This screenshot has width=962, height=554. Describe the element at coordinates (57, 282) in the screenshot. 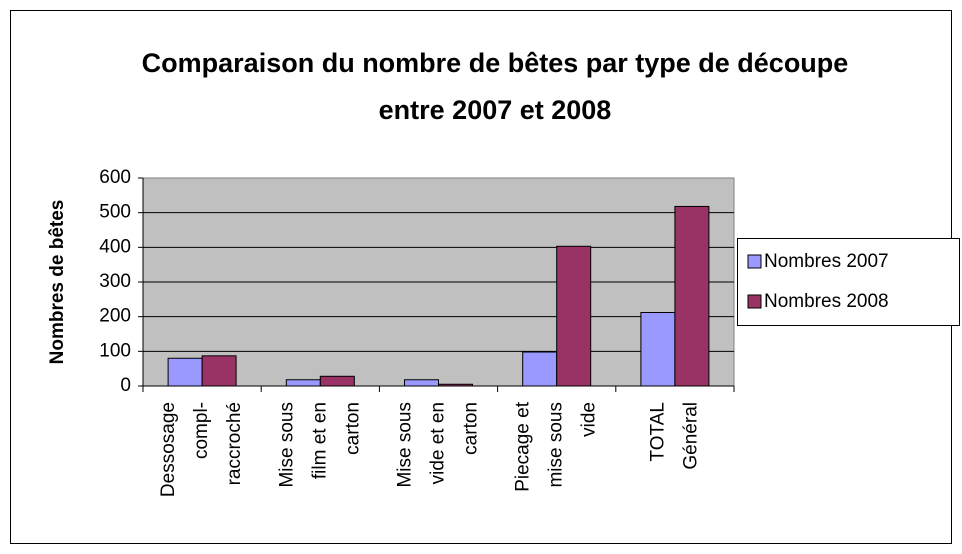

I see `y-axis-label: Nombres de bêtes` at that location.